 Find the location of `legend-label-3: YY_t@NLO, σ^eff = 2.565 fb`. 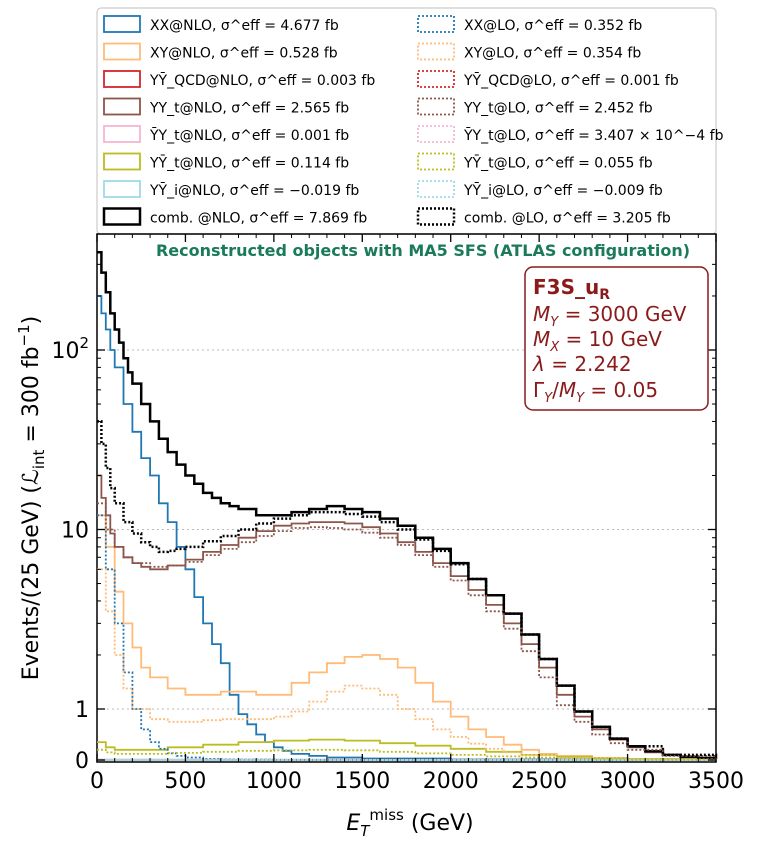

legend-label-3: YY_t@NLO, σ^eff = 2.565 fb is located at coordinates (249, 109).